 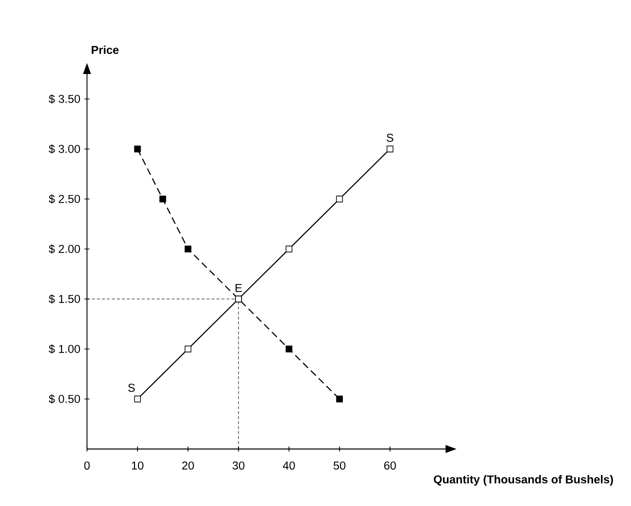 What do you see at coordinates (64, 199) in the screenshot?
I see `y-tick-label: $ 2.50` at bounding box center [64, 199].